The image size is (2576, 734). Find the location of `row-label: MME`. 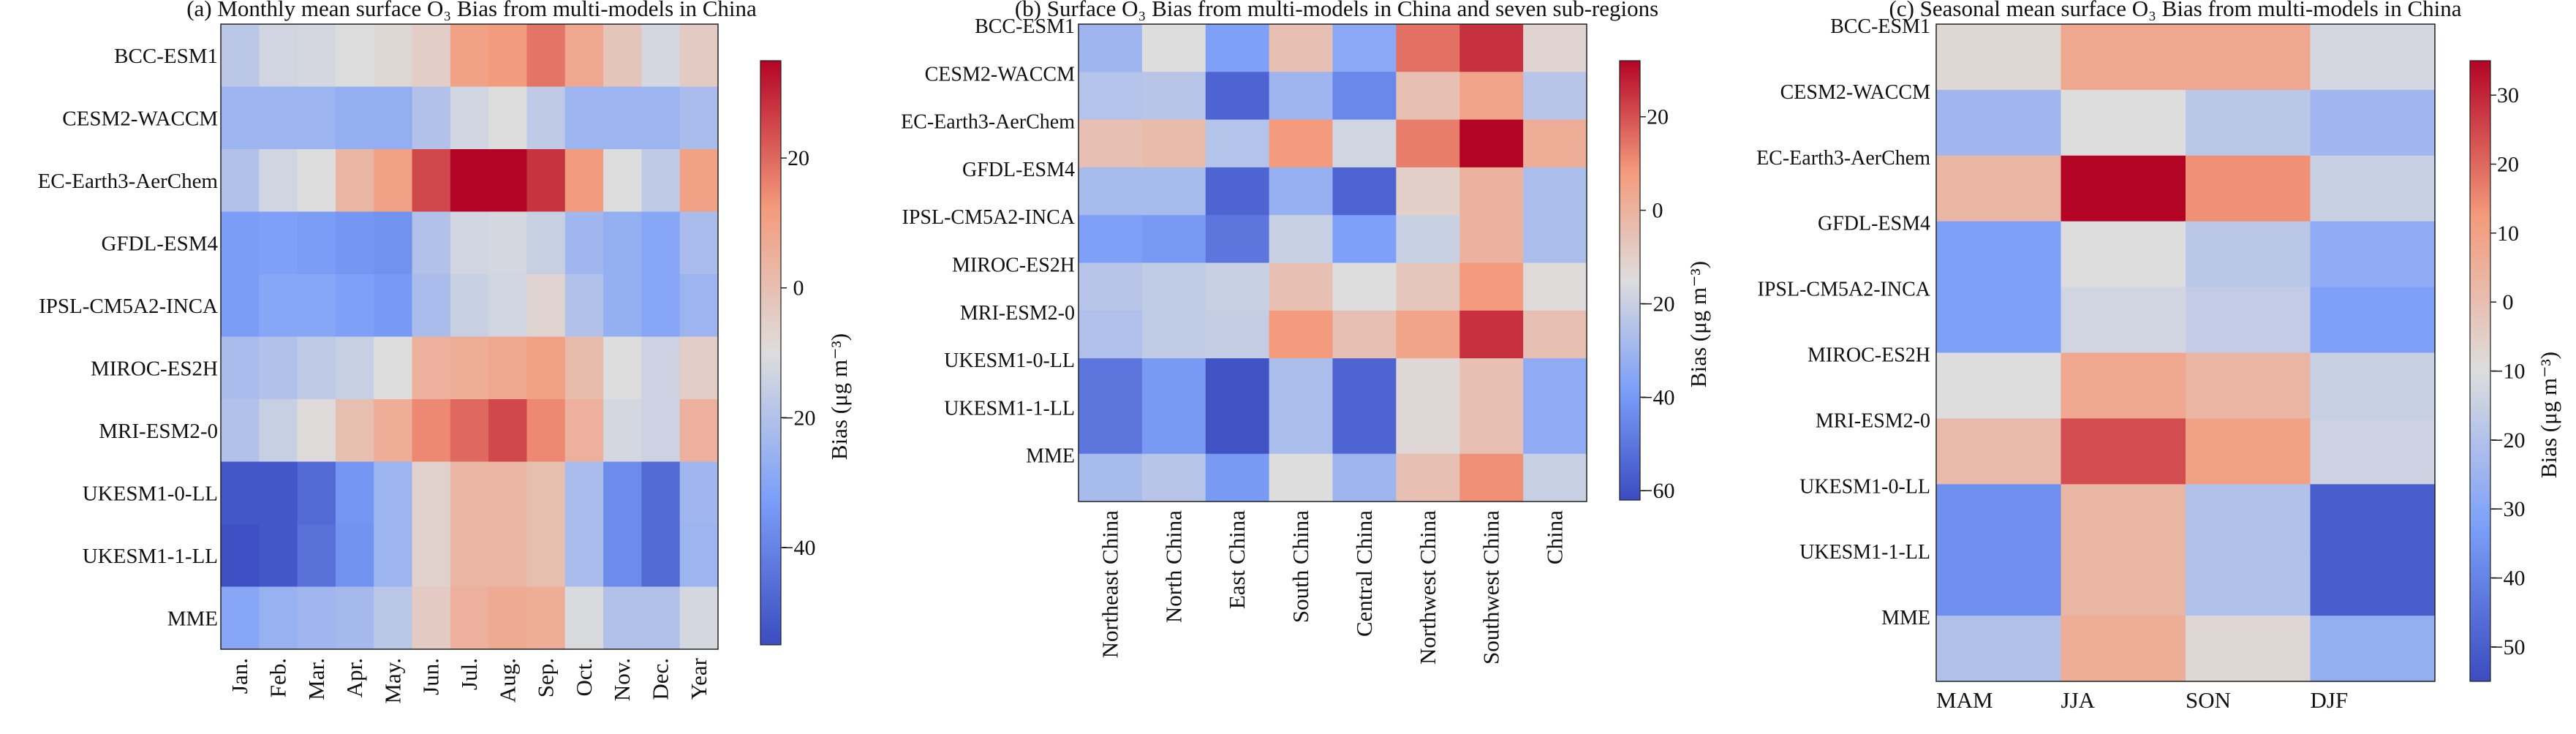

row-label: MME is located at coordinates (1905, 618).